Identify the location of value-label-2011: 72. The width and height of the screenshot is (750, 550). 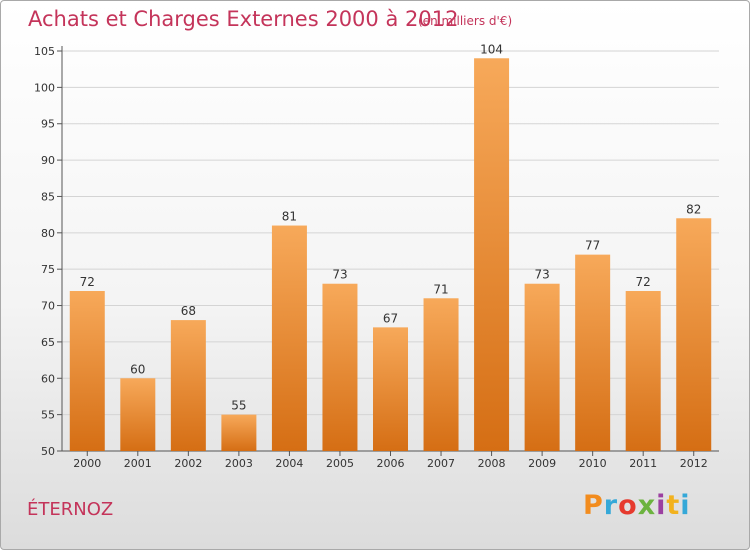
(643, 282).